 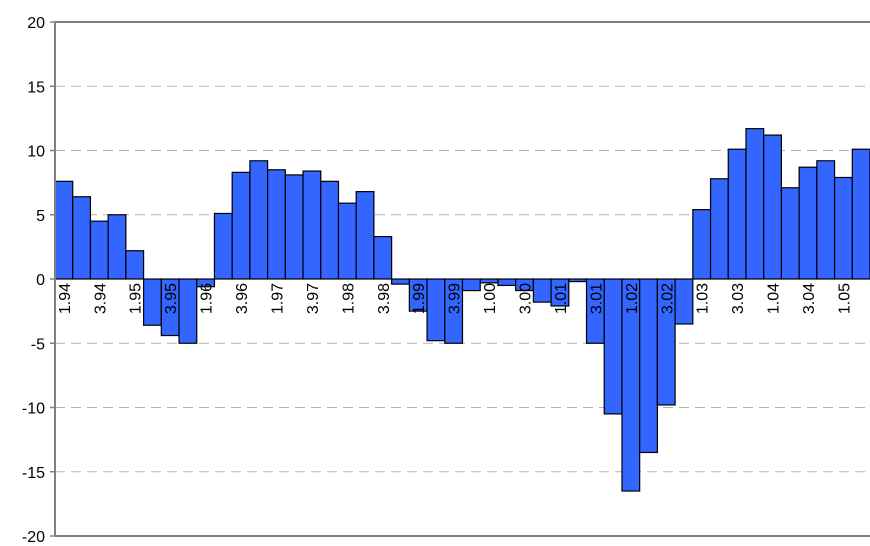 I want to click on y-tick-label: -20, so click(x=33, y=537).